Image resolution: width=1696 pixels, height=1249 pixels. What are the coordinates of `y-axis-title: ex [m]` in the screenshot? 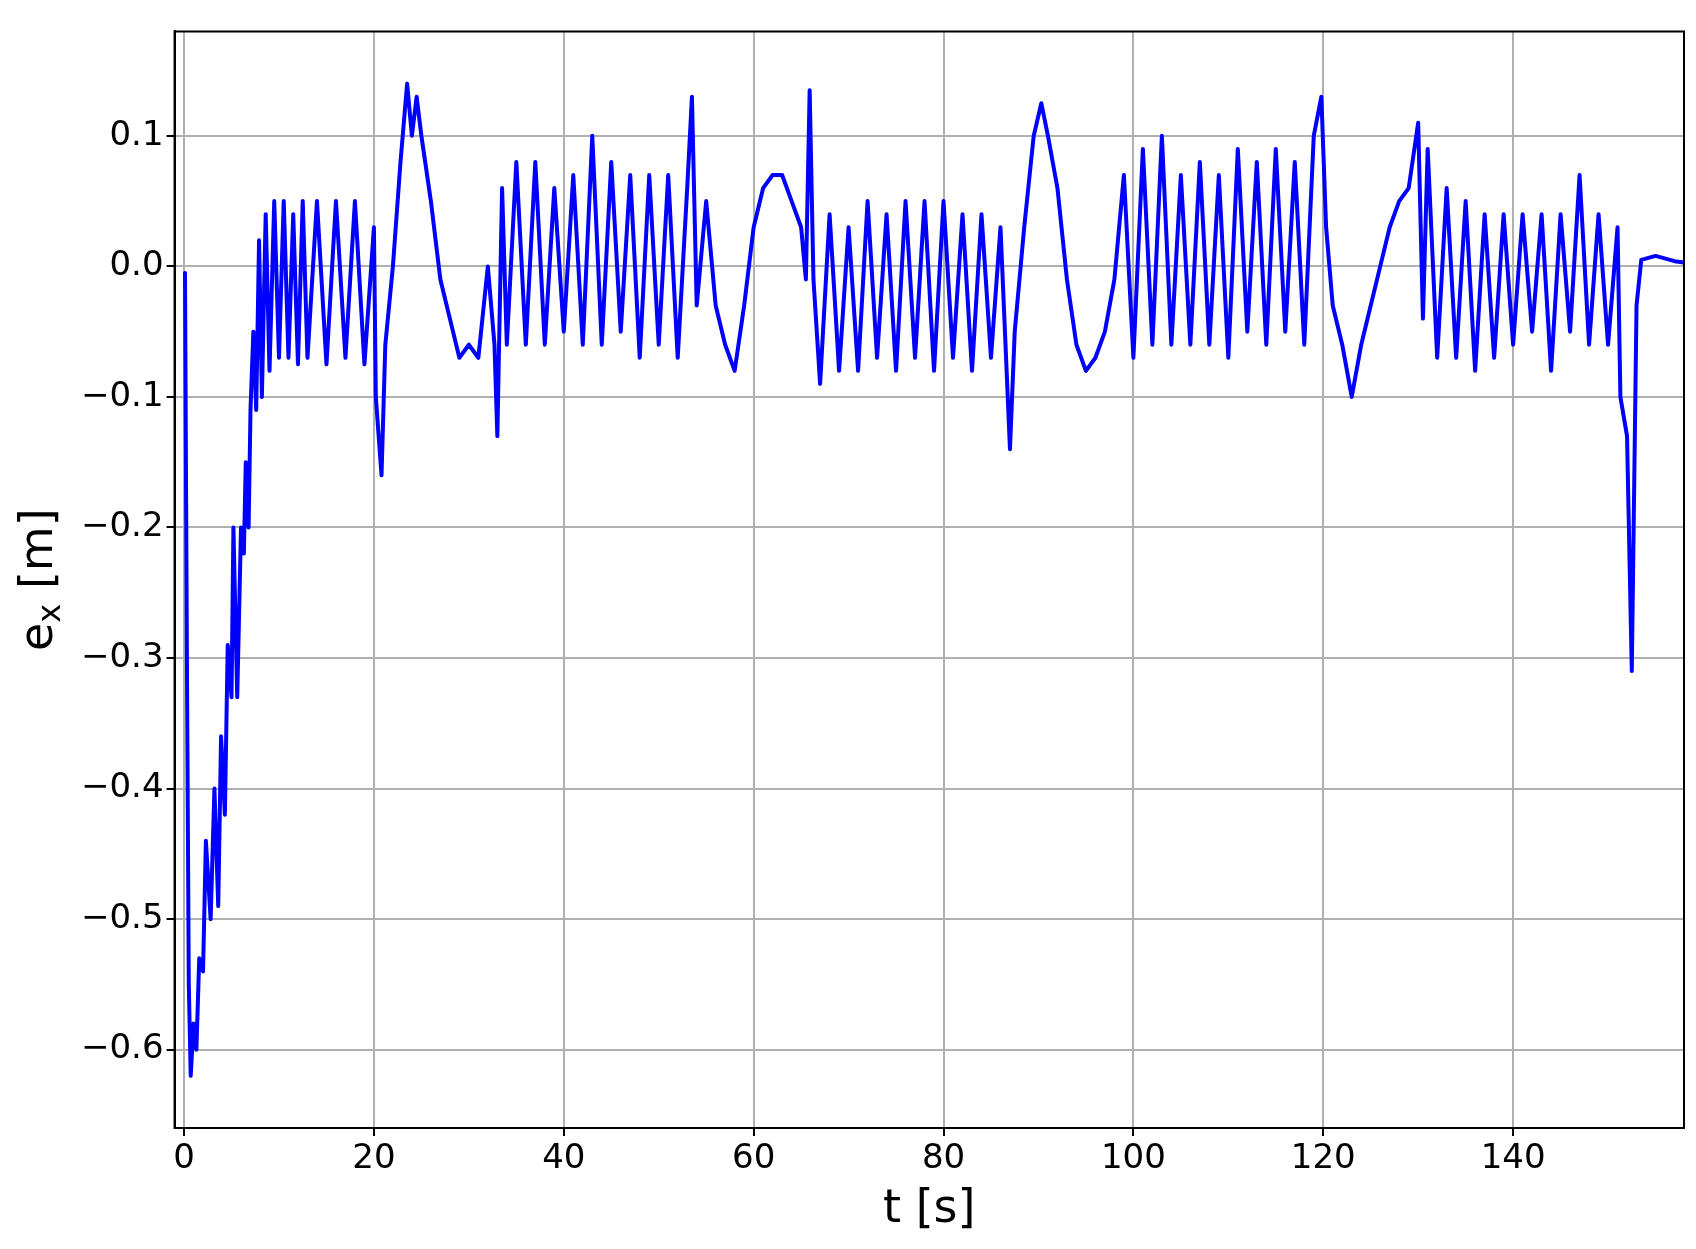 It's located at (38, 579).